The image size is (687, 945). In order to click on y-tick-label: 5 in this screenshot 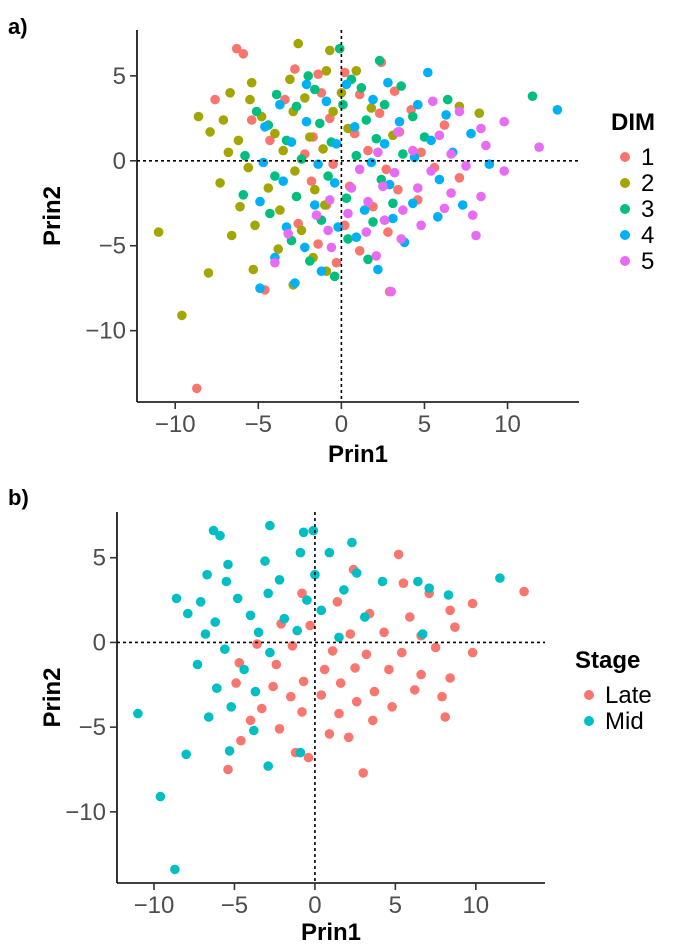, I will do `click(119, 76)`.